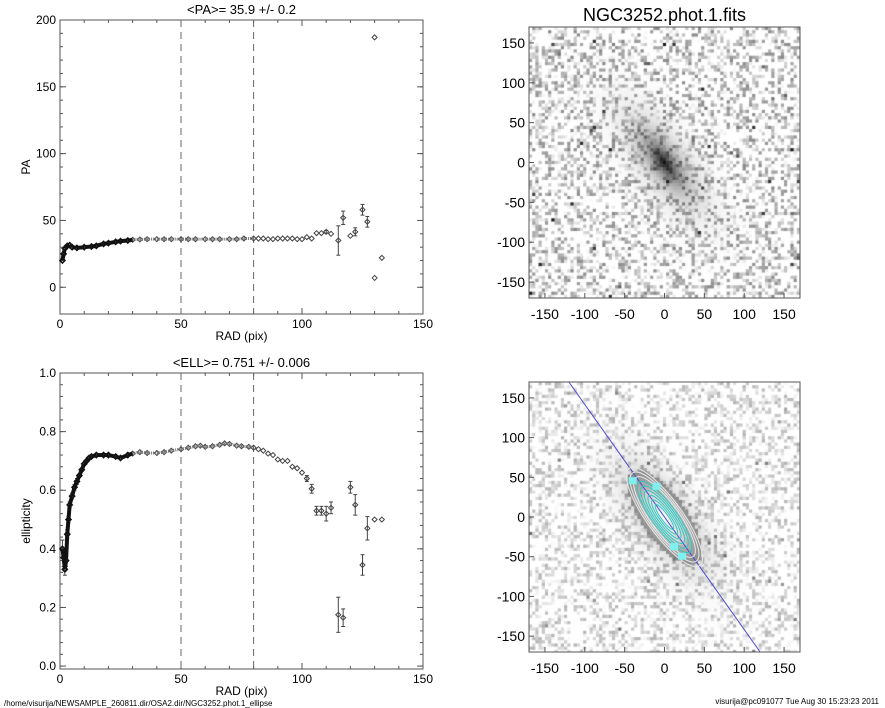 The image size is (885, 708). Describe the element at coordinates (545, 314) in the screenshot. I see `x-tick-label: -150` at that location.